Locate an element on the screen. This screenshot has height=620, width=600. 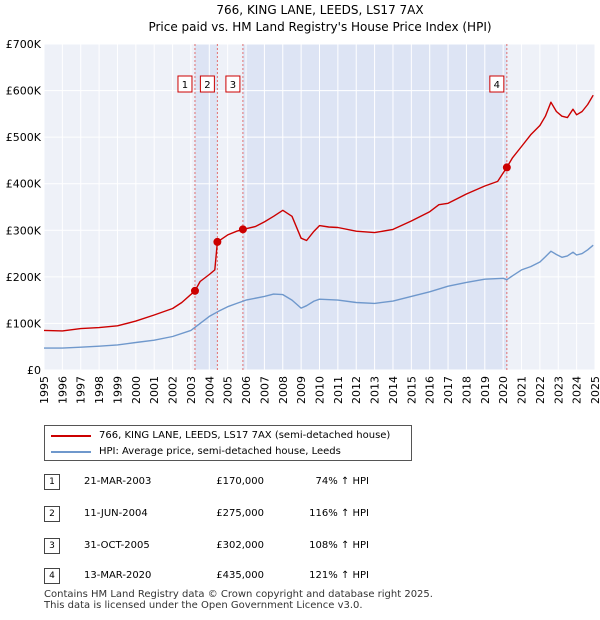
x-tick-label: 2007 is located at coordinates (264, 390).